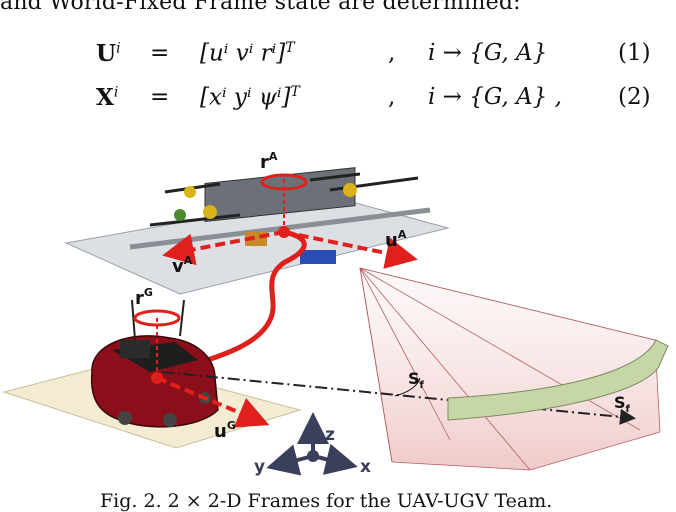  What do you see at coordinates (182, 265) in the screenshot?
I see `v-a-label: vA` at bounding box center [182, 265].